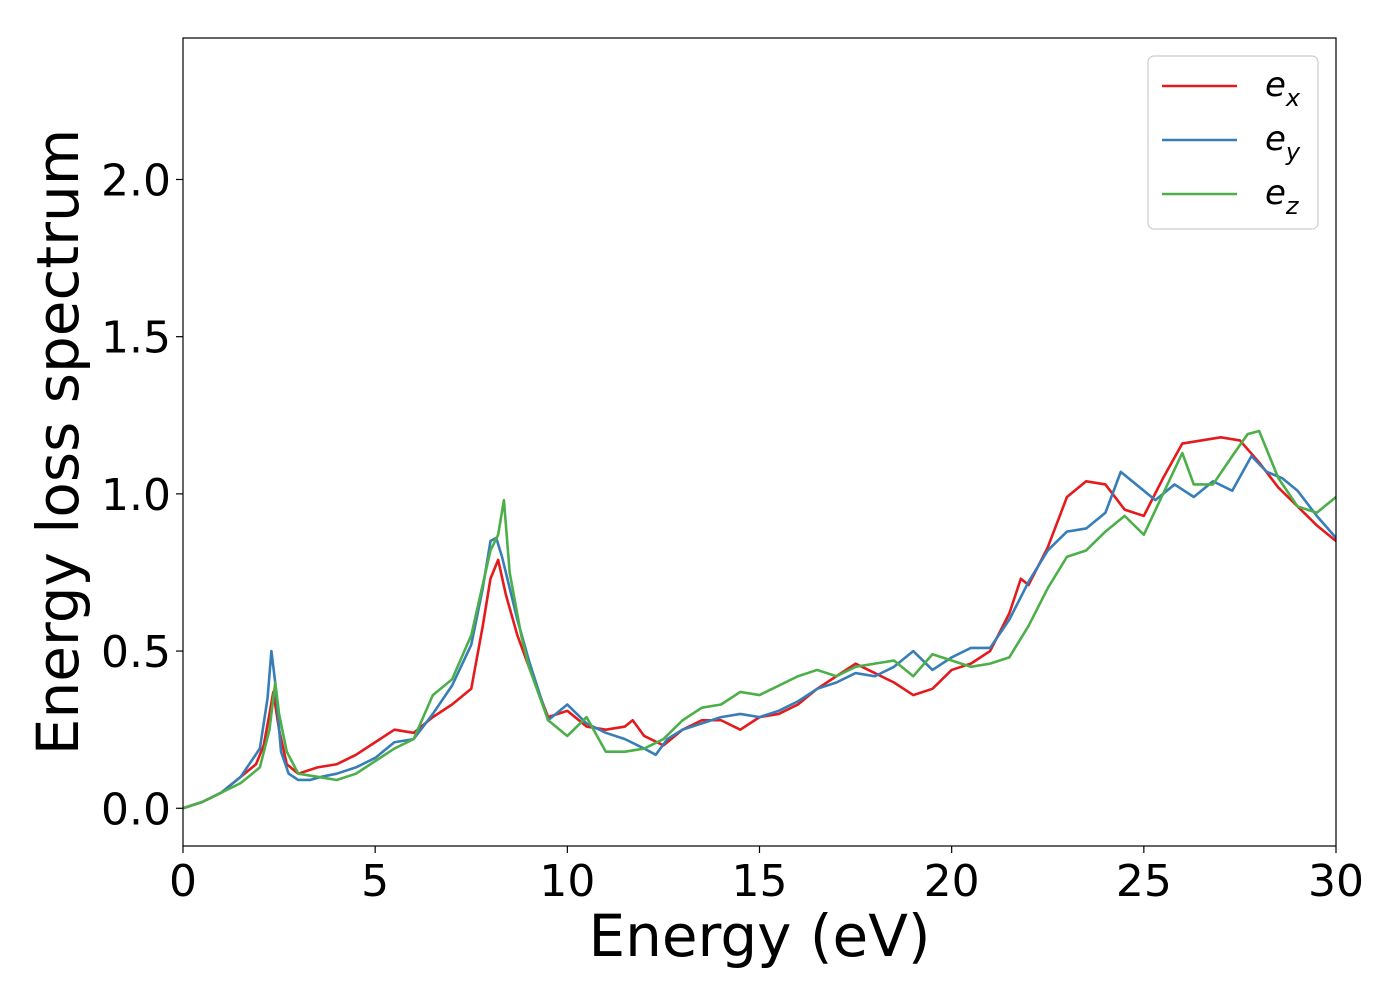 This screenshot has width=1400, height=1004. Describe the element at coordinates (759, 936) in the screenshot. I see `x-axis-title: Energy (eV)` at that location.